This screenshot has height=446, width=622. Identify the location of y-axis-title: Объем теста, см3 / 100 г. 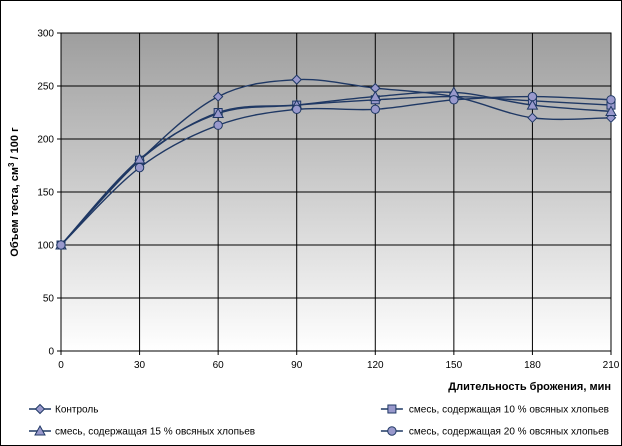
(14, 192).